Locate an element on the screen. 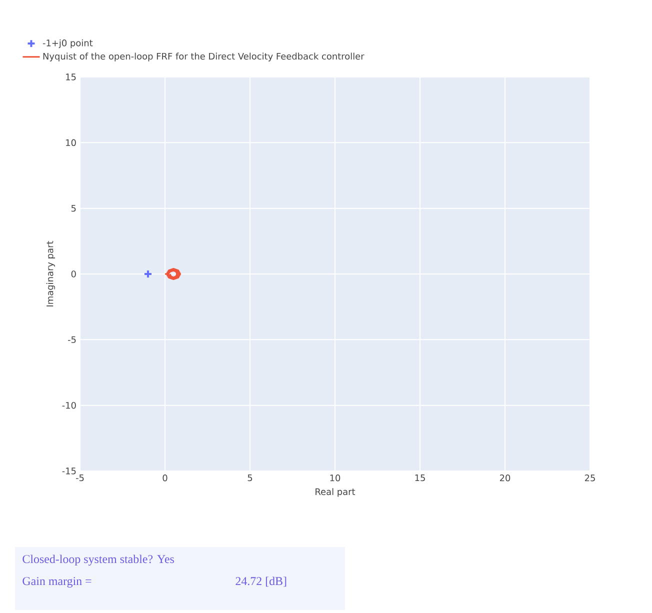  x-tick-label: -5 is located at coordinates (80, 478).